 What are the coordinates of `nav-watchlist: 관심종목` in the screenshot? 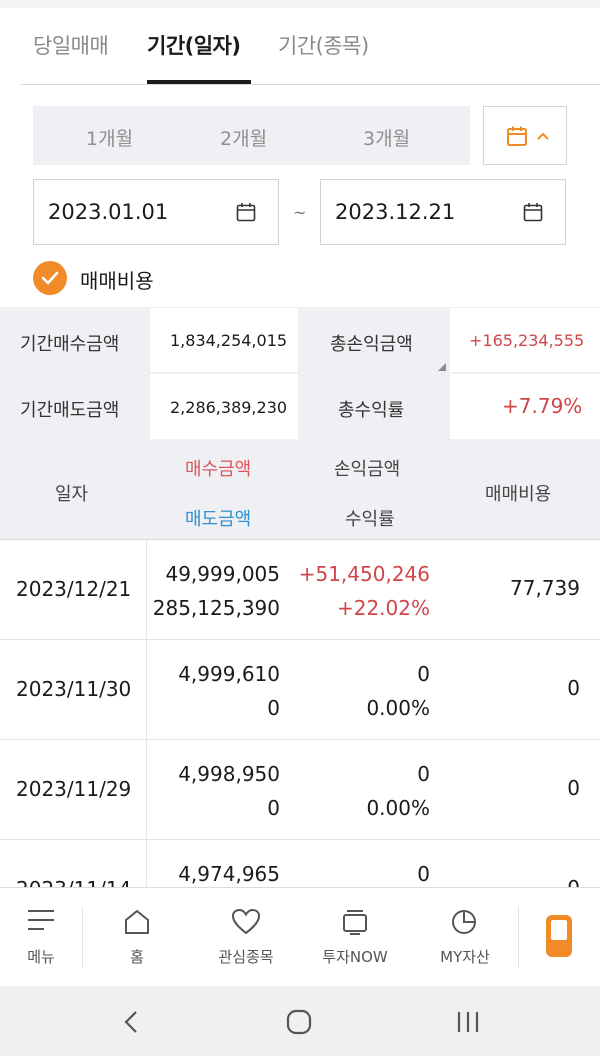 It's located at (246, 937).